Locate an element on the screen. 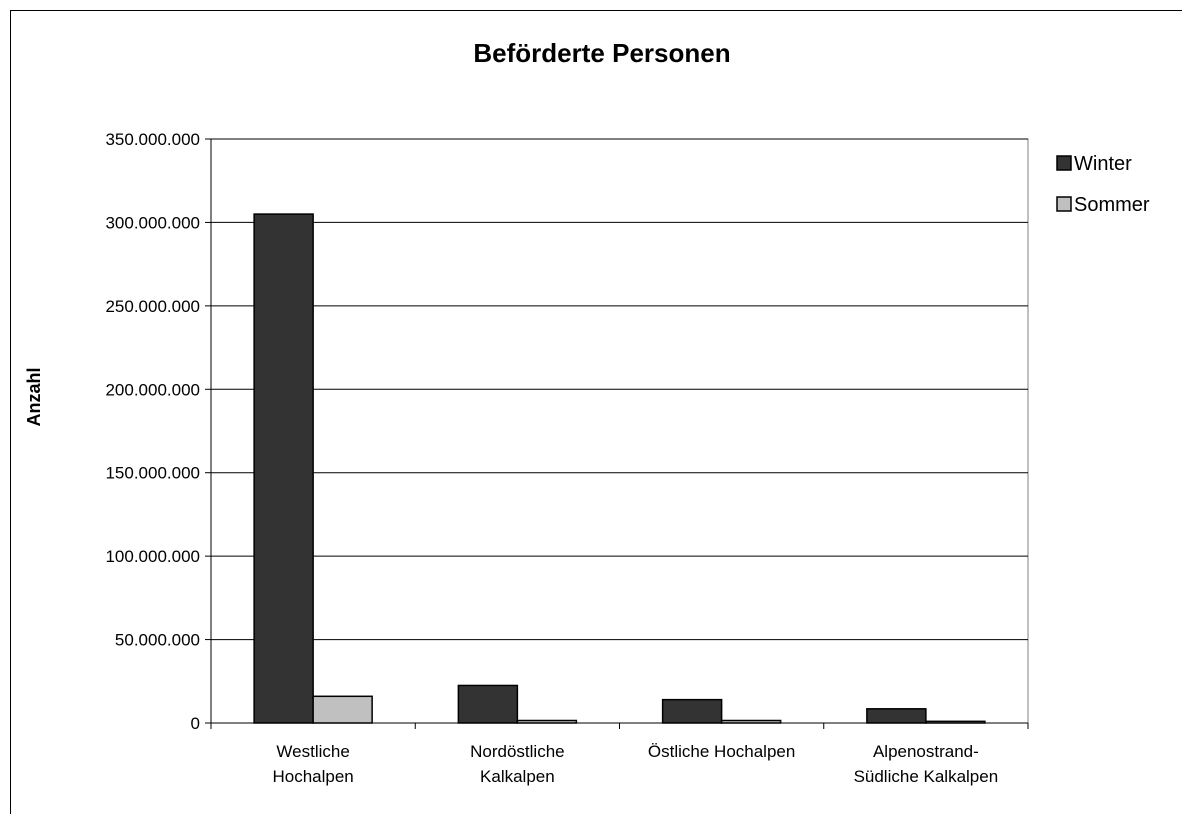 The width and height of the screenshot is (1182, 814). y-tick-label: 0 is located at coordinates (195, 723).